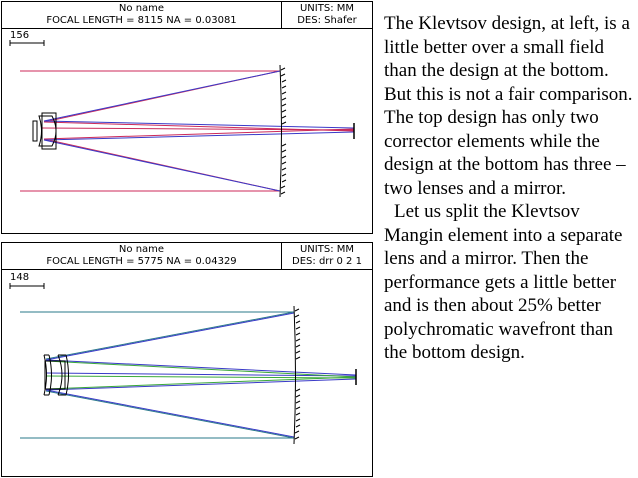 Image resolution: width=638 pixels, height=478 pixels. I want to click on bottom-rays-teal, so click(157, 375).